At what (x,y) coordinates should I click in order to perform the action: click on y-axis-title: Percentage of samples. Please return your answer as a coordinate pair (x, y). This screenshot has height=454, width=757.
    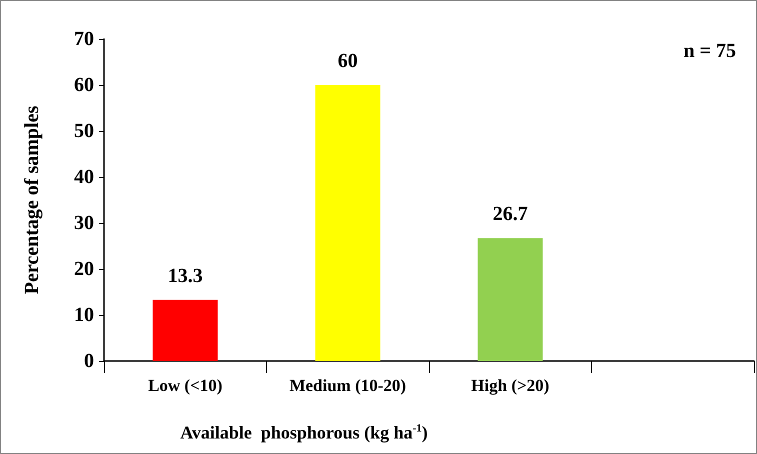
    Looking at the image, I should click on (32, 200).